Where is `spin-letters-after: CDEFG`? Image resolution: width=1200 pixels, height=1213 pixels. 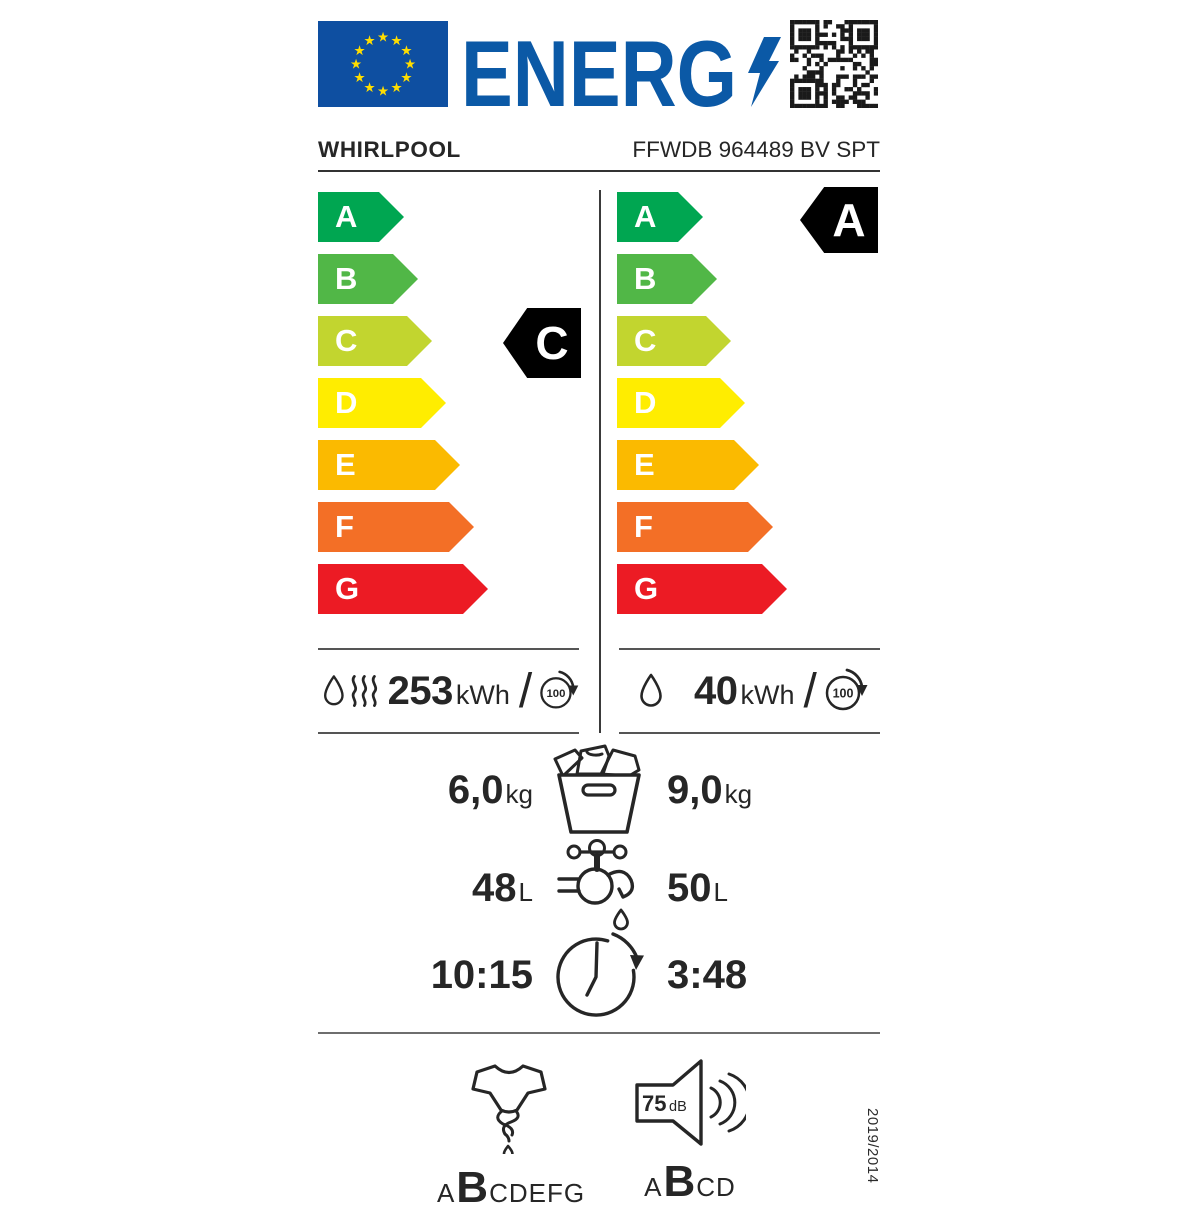
spin-letters-after: CDEFG is located at coordinates (537, 1193).